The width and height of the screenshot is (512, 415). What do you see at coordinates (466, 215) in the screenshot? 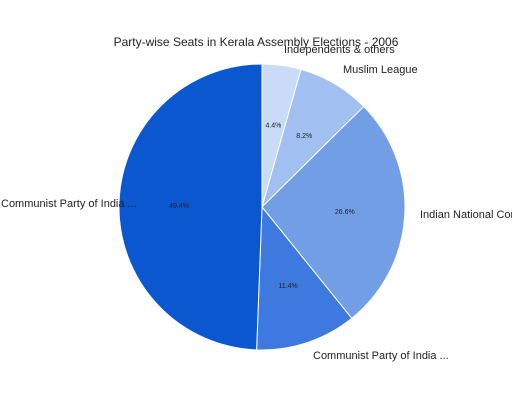
I see `slice-category-label: Indian National Congres` at bounding box center [466, 215].